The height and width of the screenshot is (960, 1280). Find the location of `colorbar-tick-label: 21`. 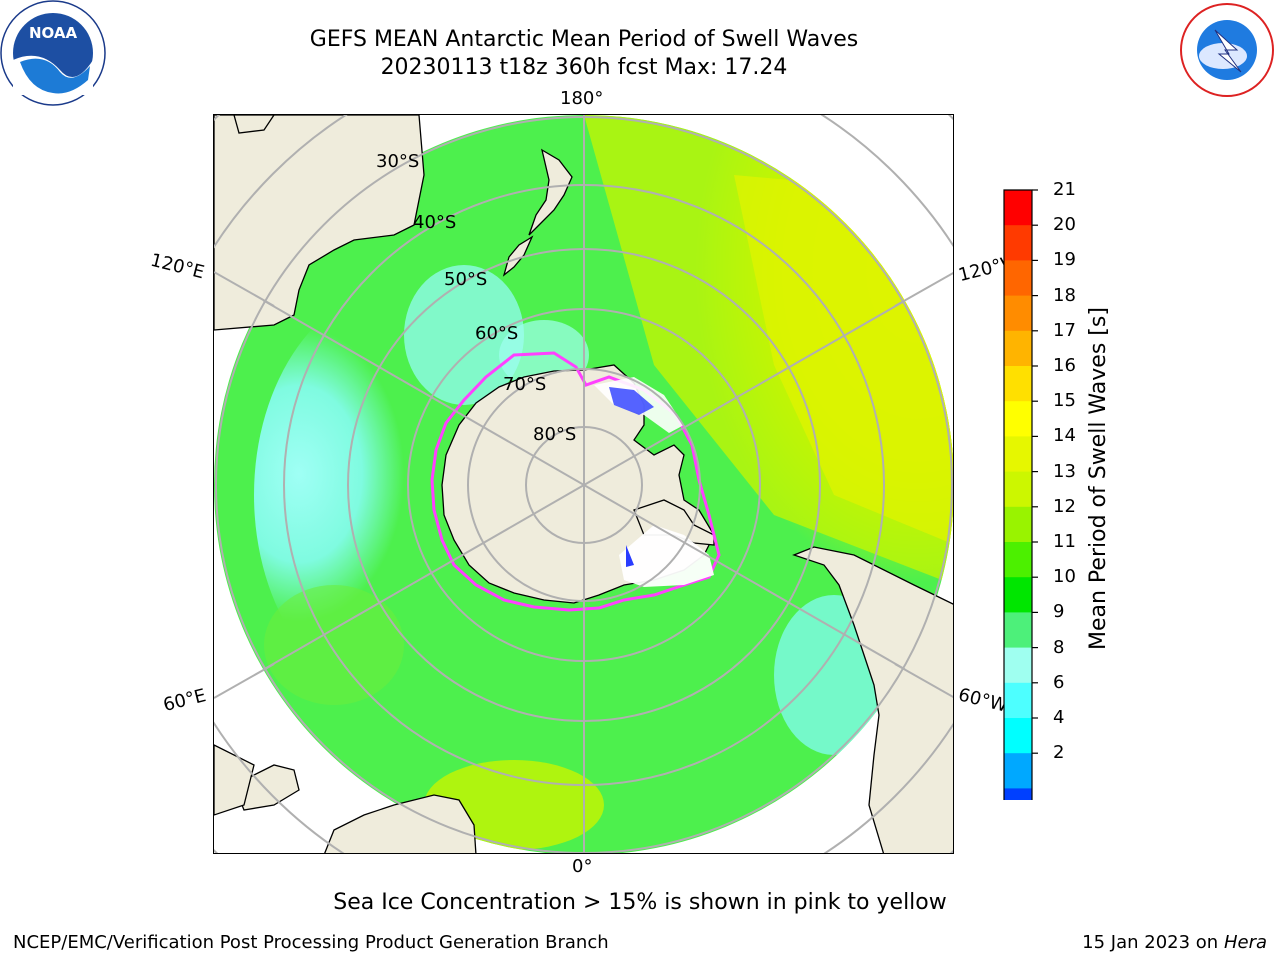

colorbar-tick-label: 21 is located at coordinates (1064, 189).